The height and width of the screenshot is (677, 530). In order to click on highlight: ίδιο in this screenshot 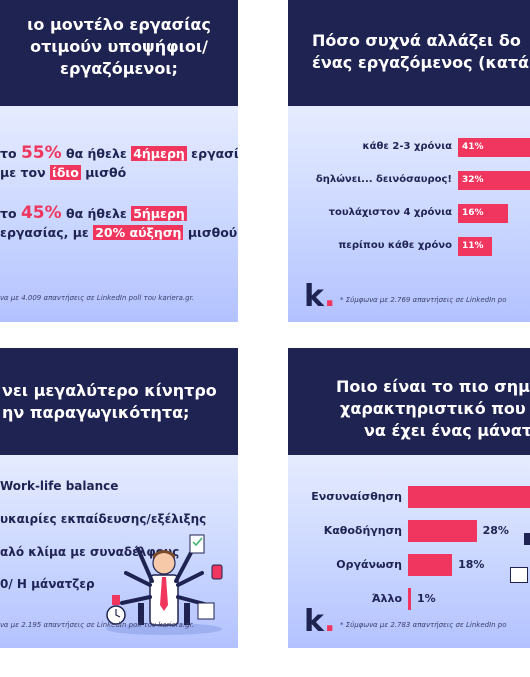, I will do `click(65, 172)`.